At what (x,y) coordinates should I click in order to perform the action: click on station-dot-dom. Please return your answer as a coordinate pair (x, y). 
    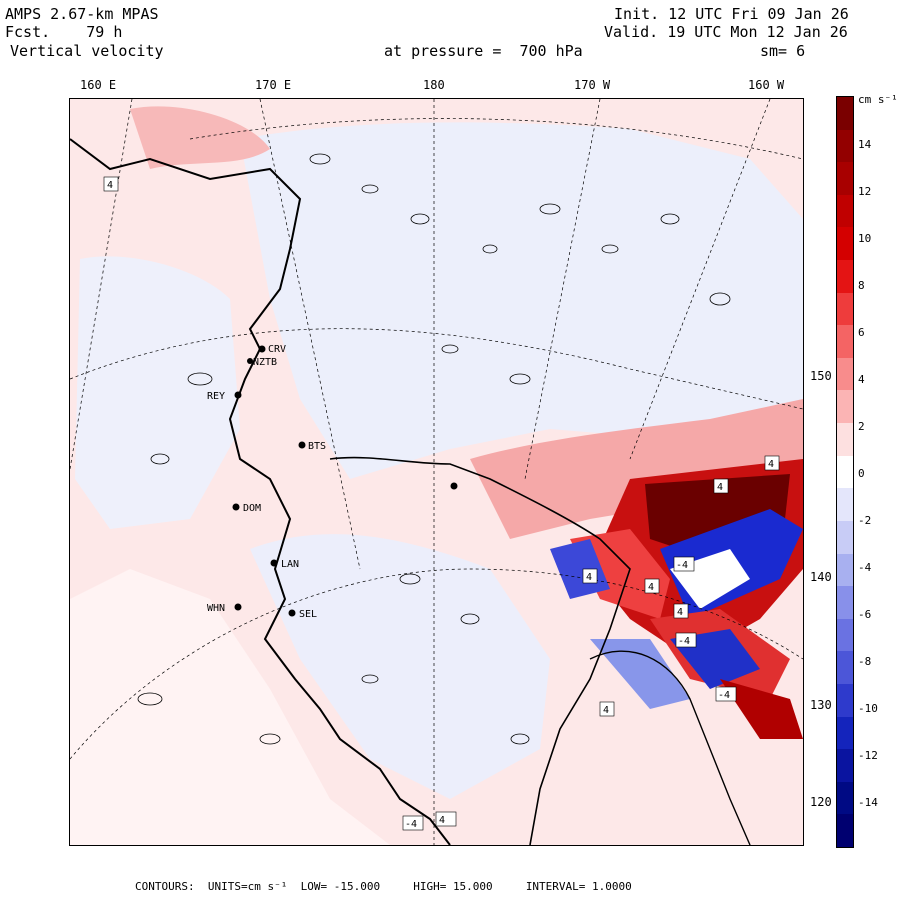
    Looking at the image, I should click on (236, 507).